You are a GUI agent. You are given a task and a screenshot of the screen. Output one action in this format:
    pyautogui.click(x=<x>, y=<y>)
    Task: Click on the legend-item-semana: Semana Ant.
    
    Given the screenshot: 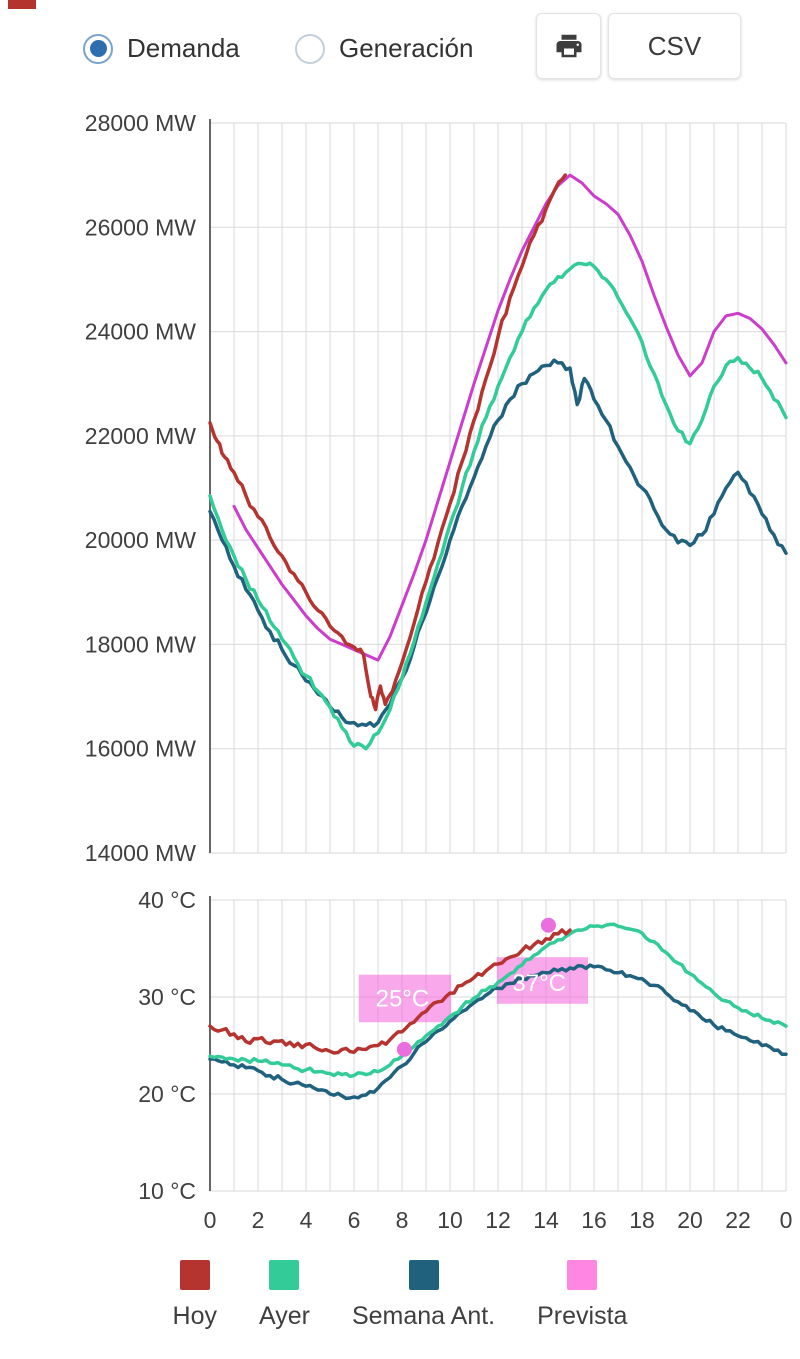 What is the action you would take?
    pyautogui.click(x=423, y=1295)
    